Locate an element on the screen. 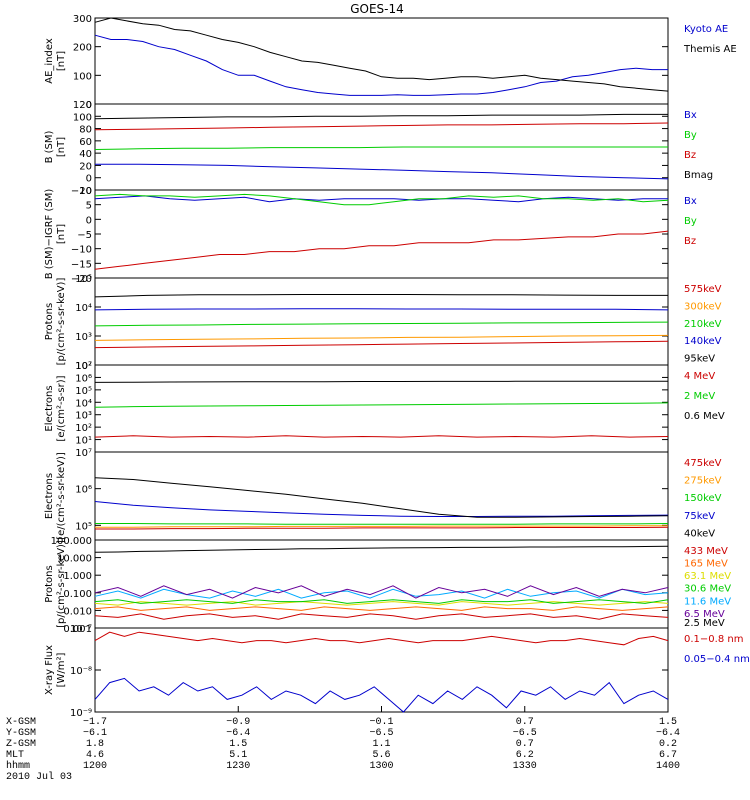 This screenshot has width=750, height=800. series-line-210keV is located at coordinates (381, 324).